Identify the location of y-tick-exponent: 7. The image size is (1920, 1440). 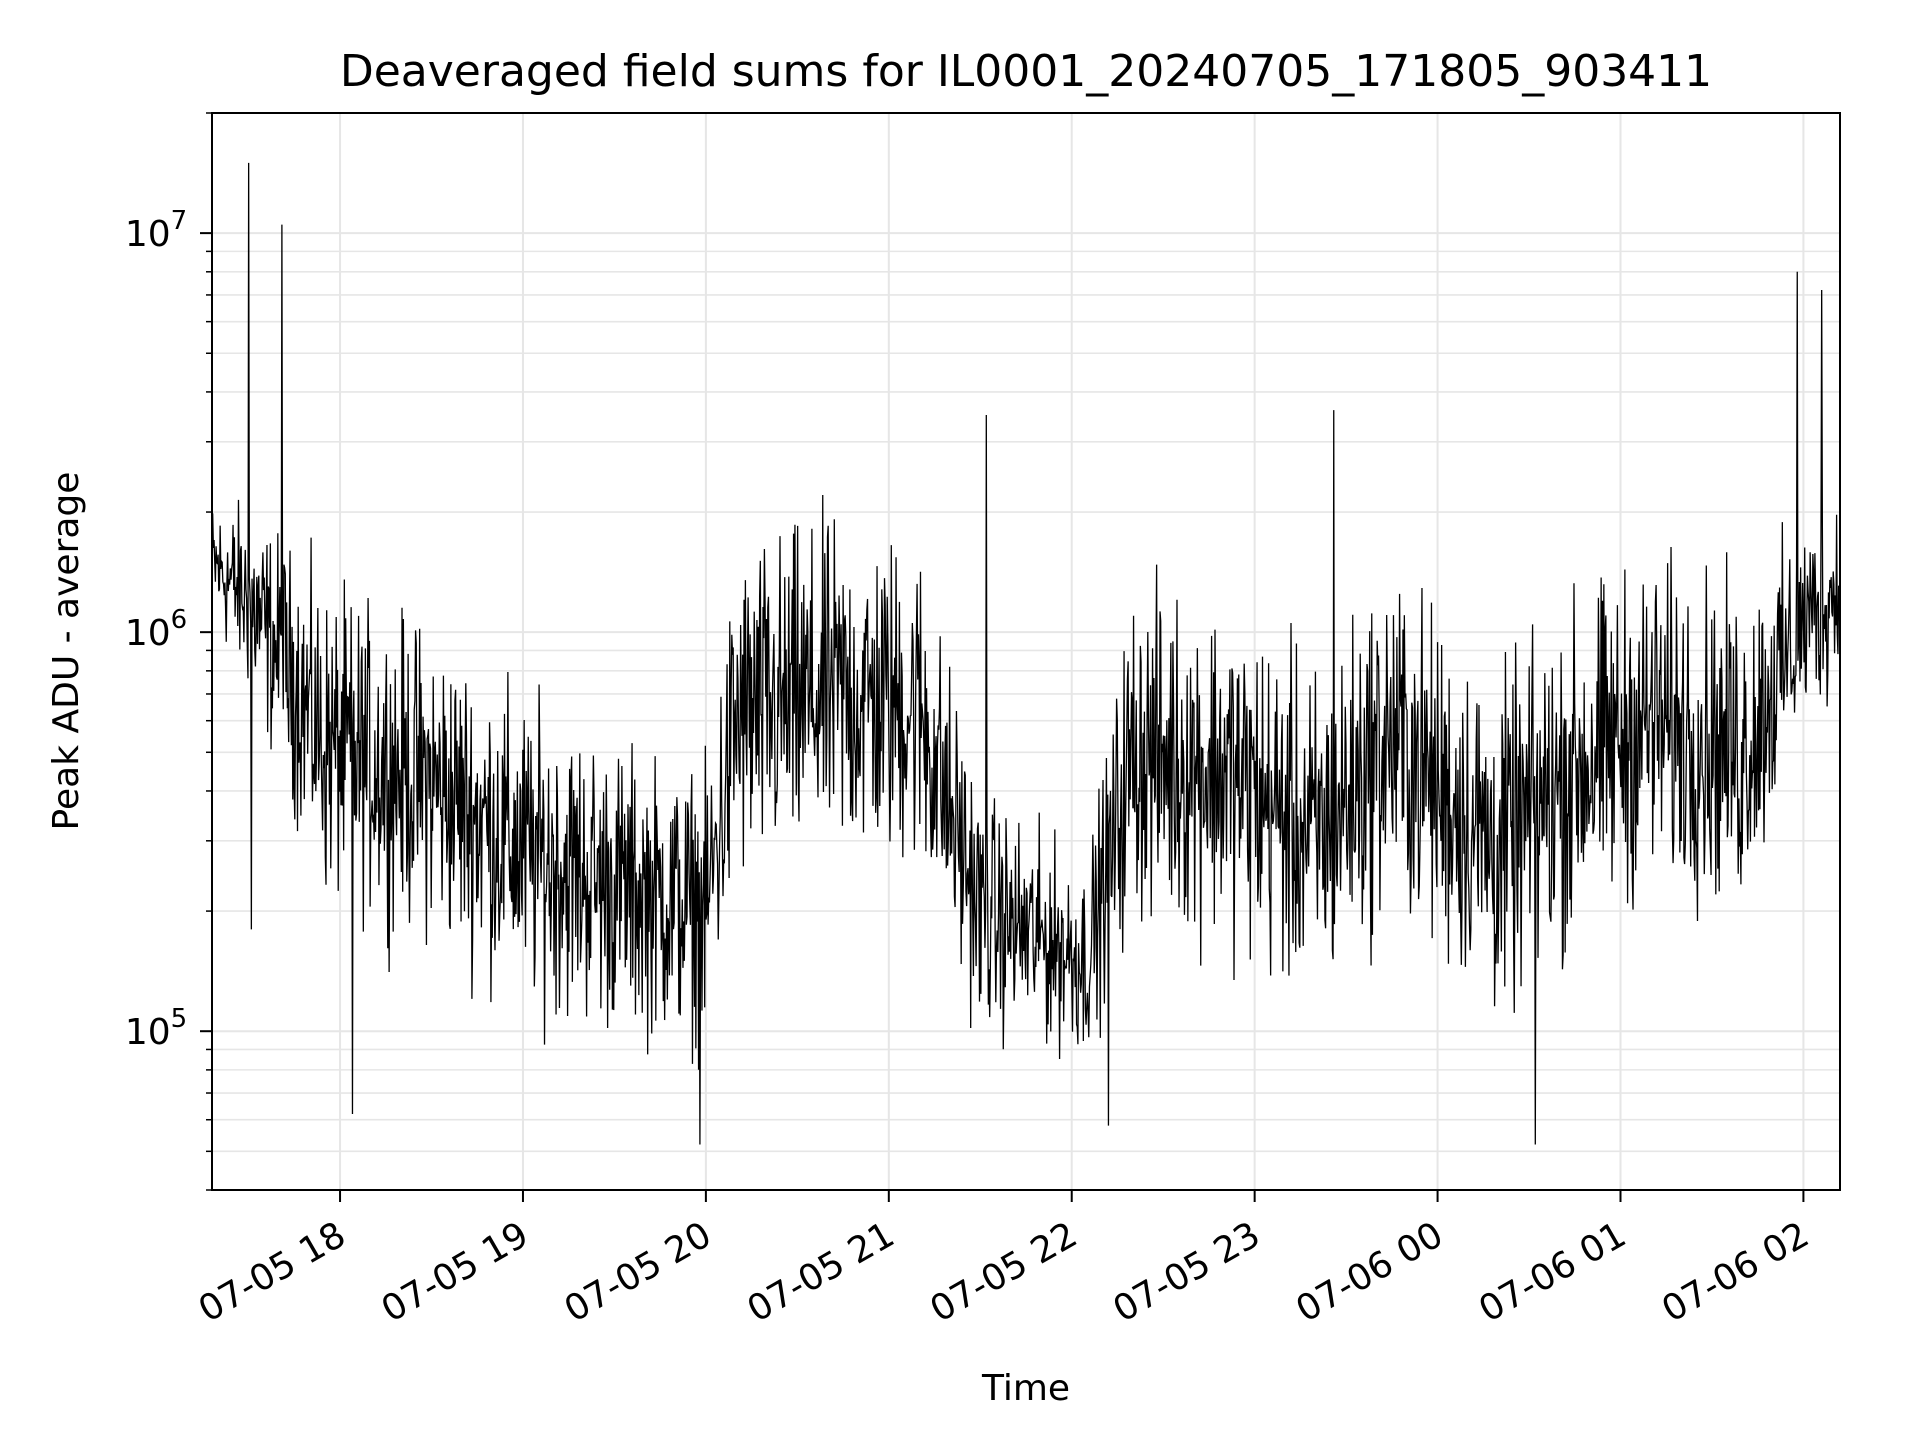
(179, 221).